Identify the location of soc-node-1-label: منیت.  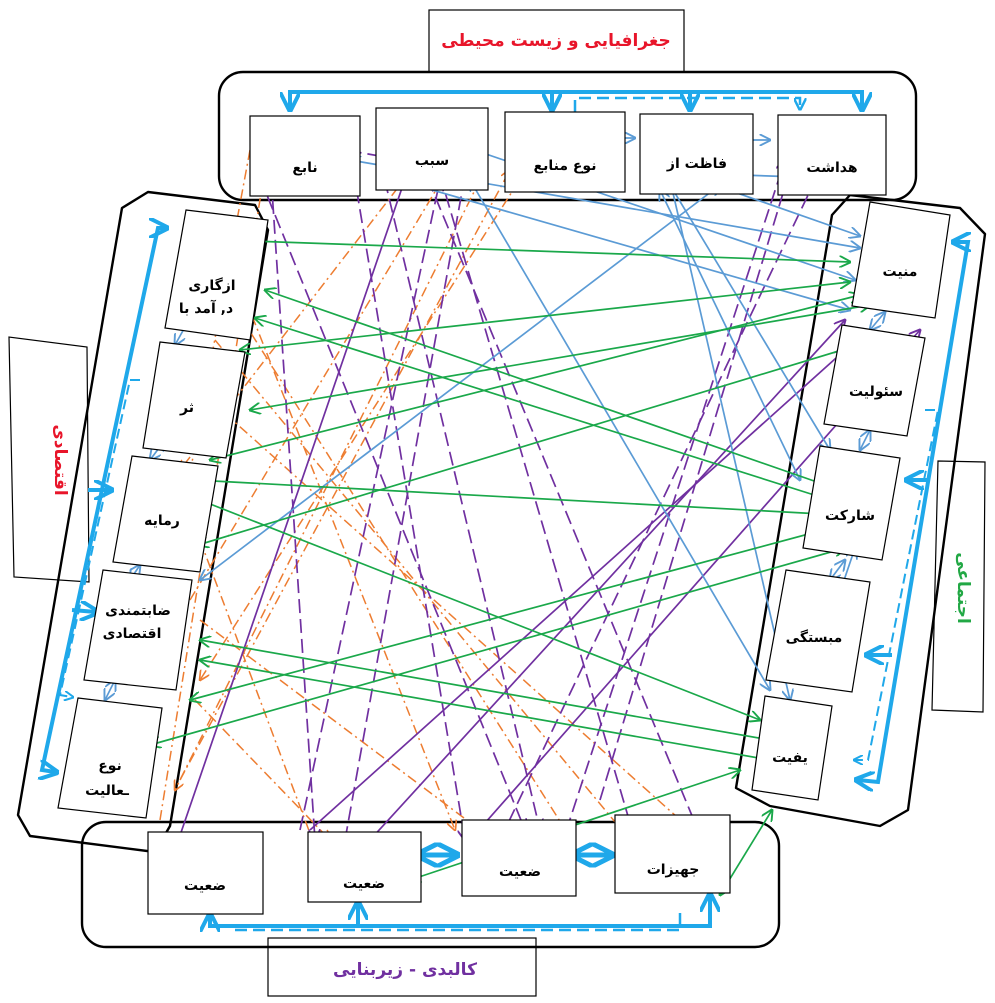
(900, 272).